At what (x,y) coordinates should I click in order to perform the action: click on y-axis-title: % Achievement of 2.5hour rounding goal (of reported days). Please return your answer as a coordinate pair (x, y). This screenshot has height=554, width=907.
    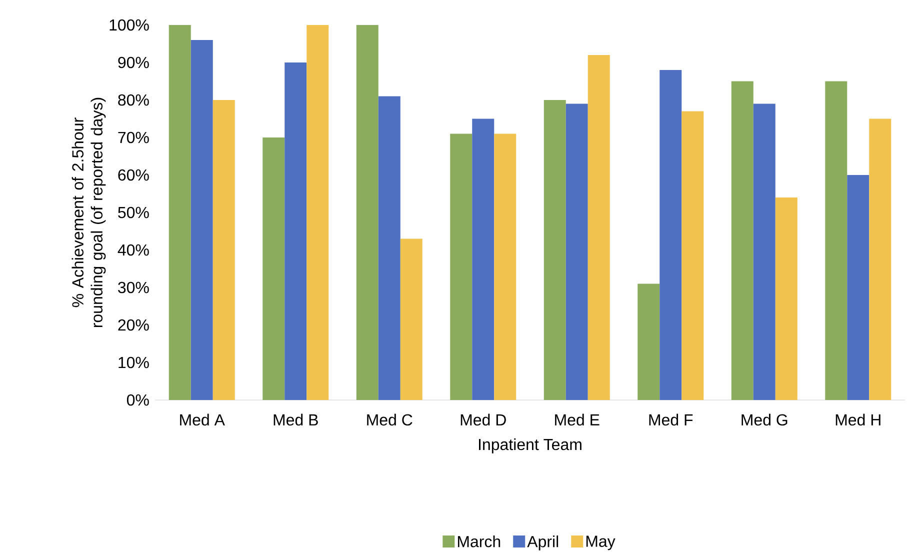
    Looking at the image, I should click on (89, 213).